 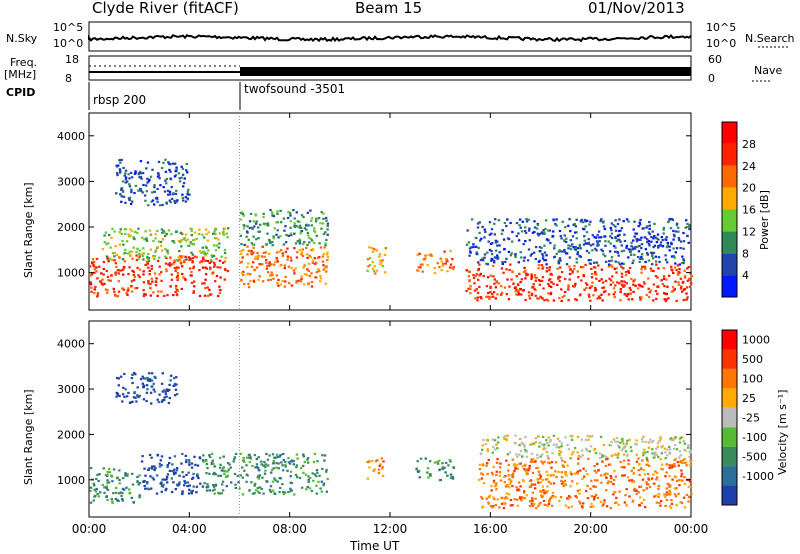 I want to click on velocity-ytick-label-0: 1000, so click(x=71, y=480).